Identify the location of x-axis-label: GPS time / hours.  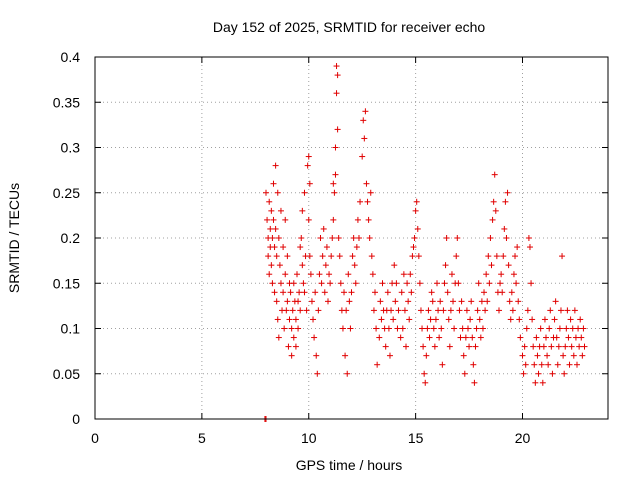
(349, 465).